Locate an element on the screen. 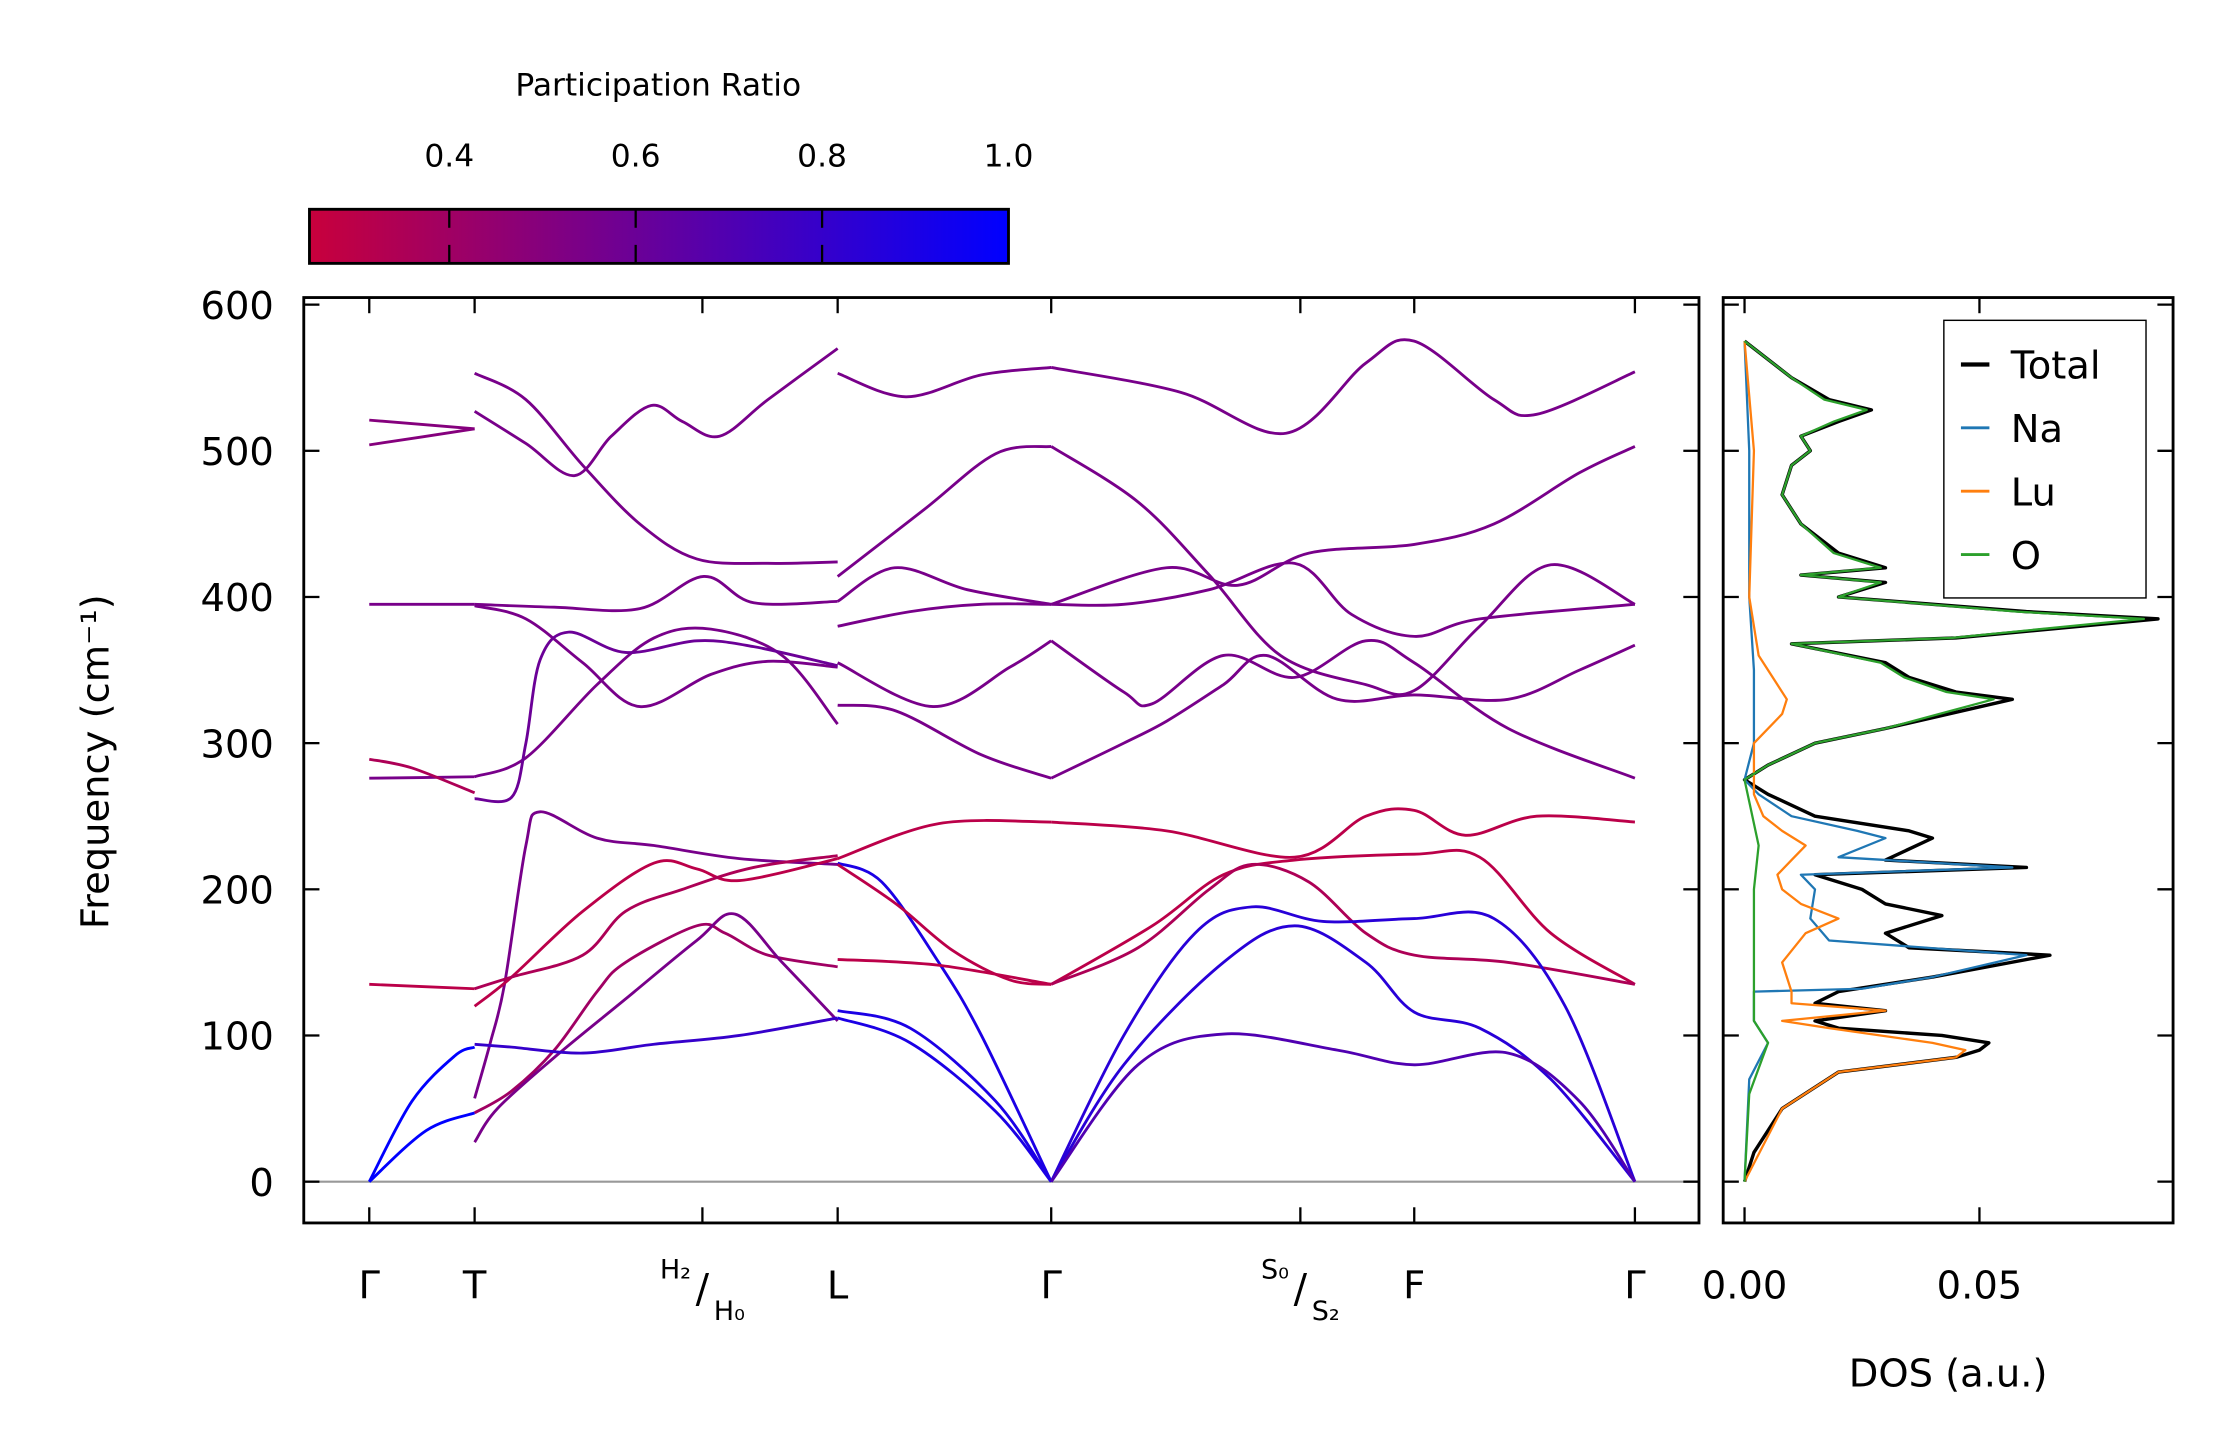 This screenshot has width=2222, height=1455. colorbar-tick-label: 0.6 is located at coordinates (636, 157).